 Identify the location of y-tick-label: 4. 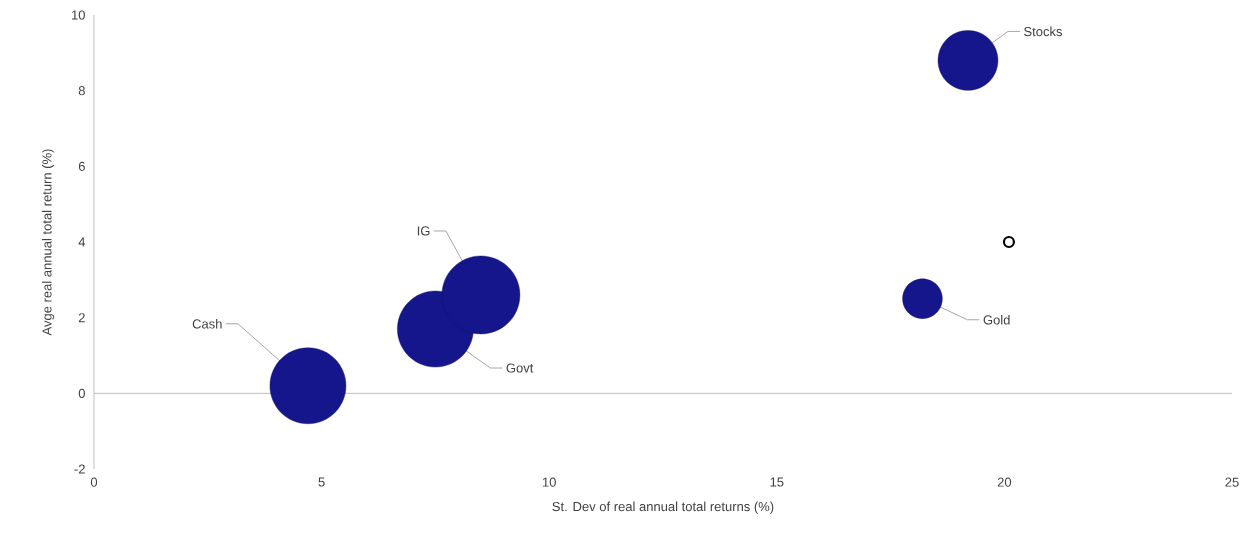
(82, 242).